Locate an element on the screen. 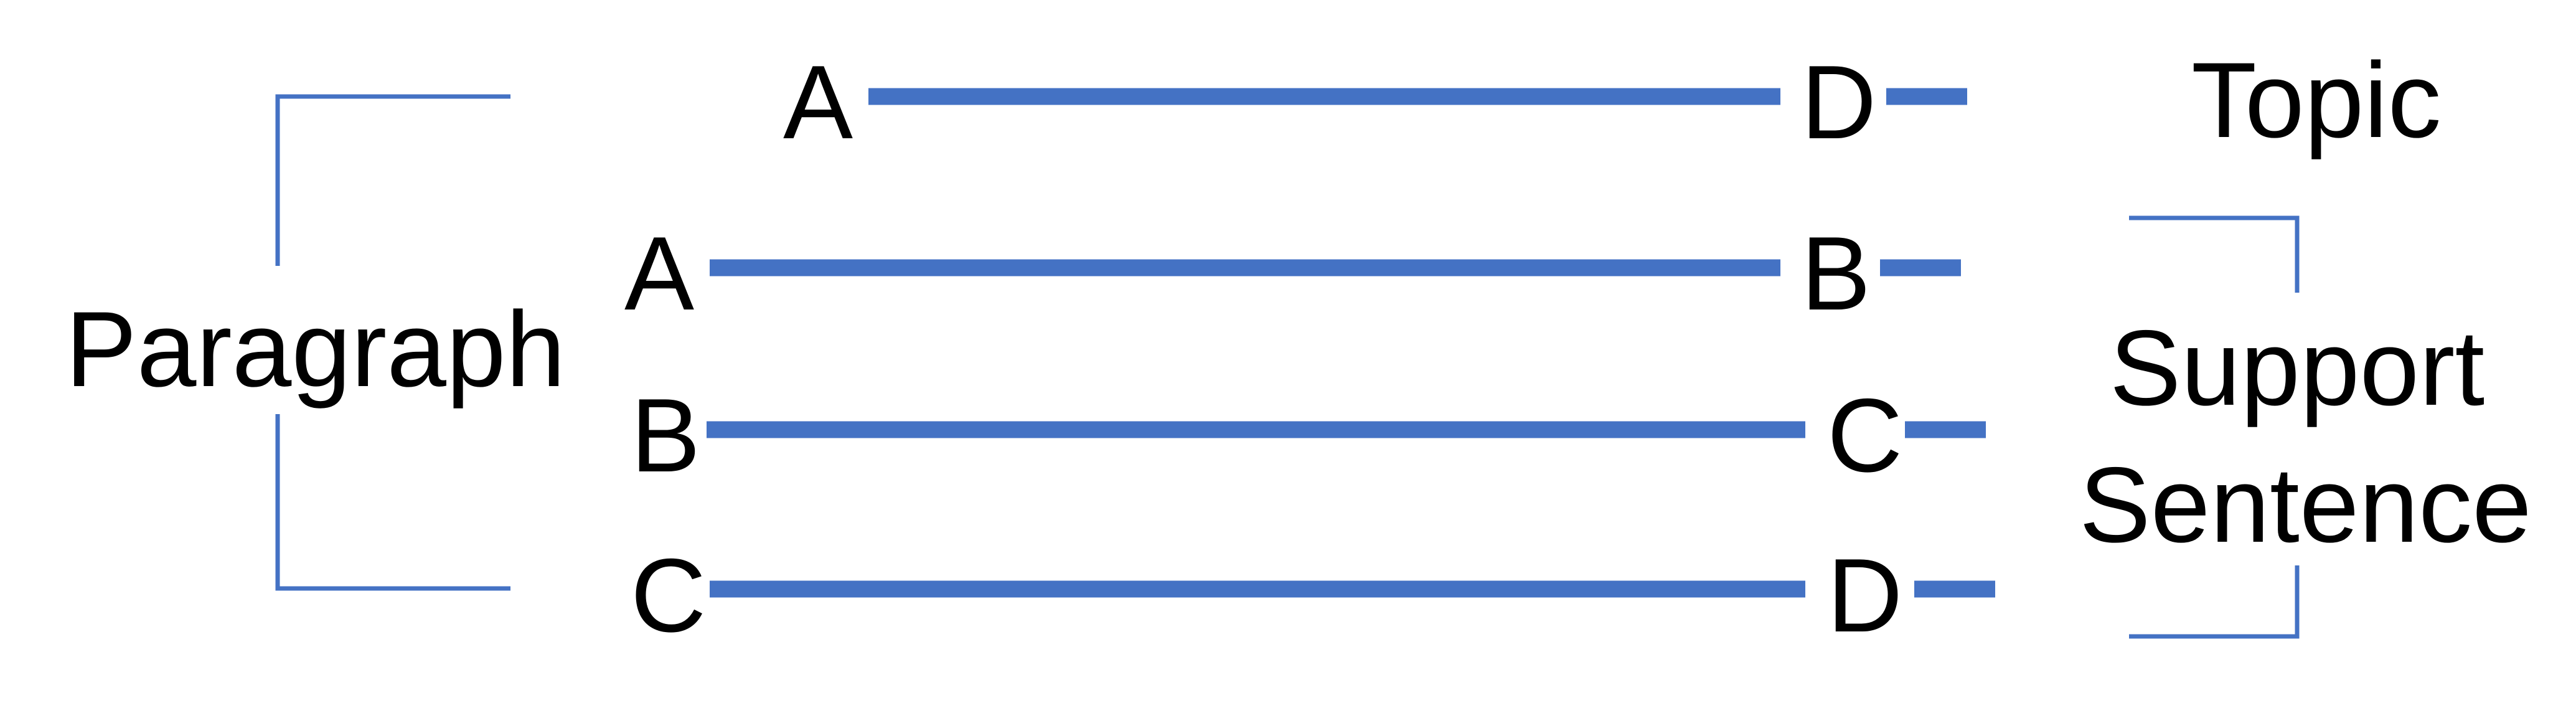 This screenshot has height=713, width=2576. row-2-start-letter: A is located at coordinates (659, 273).